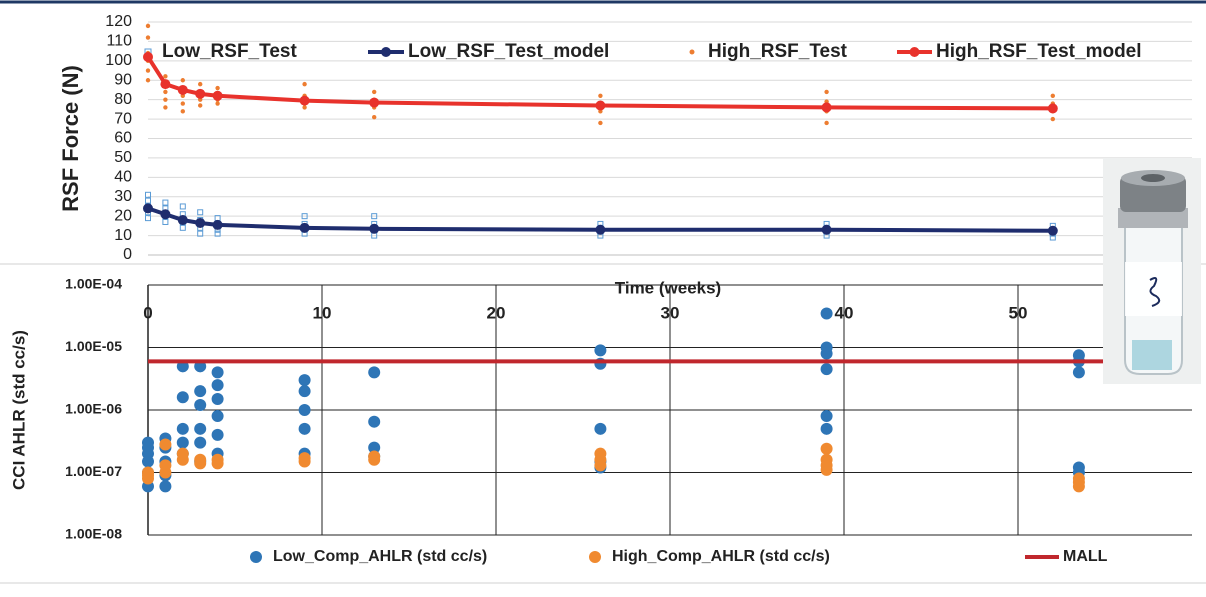 This screenshot has height=597, width=1206. What do you see at coordinates (93, 534) in the screenshot?
I see `y-tick-label: 1.00E-08` at bounding box center [93, 534].